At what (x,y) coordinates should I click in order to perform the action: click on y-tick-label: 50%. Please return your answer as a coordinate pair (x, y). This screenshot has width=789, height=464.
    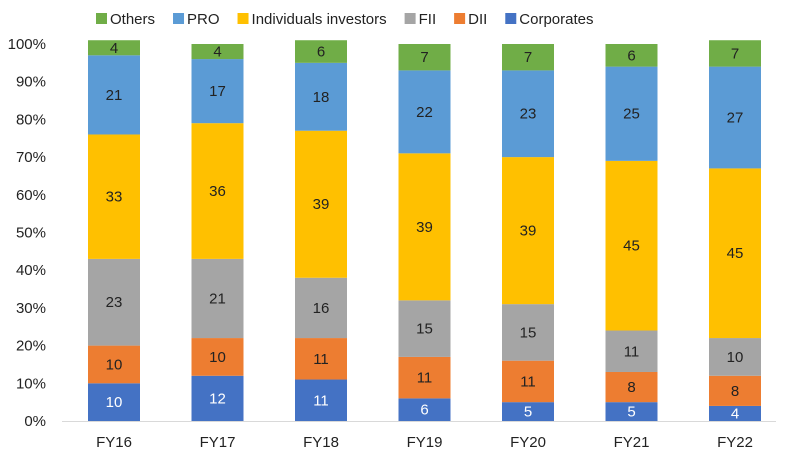
    Looking at the image, I should click on (31, 233).